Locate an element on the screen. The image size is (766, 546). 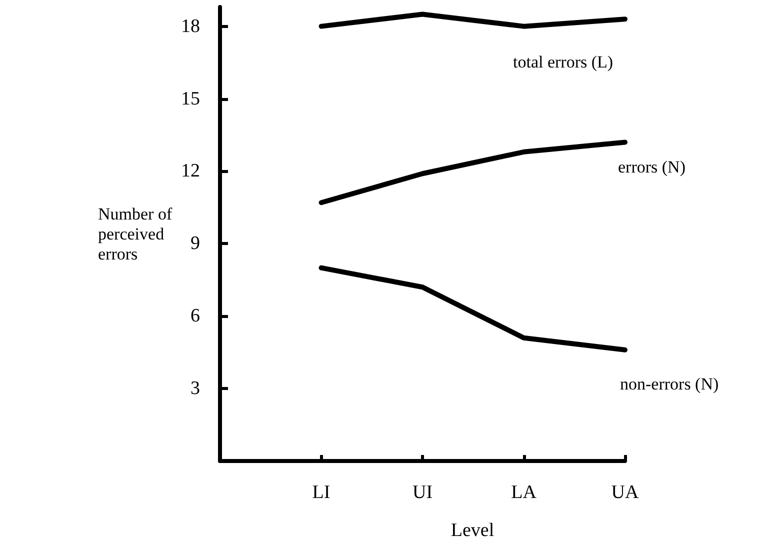
x-tick-label: UA is located at coordinates (625, 492).